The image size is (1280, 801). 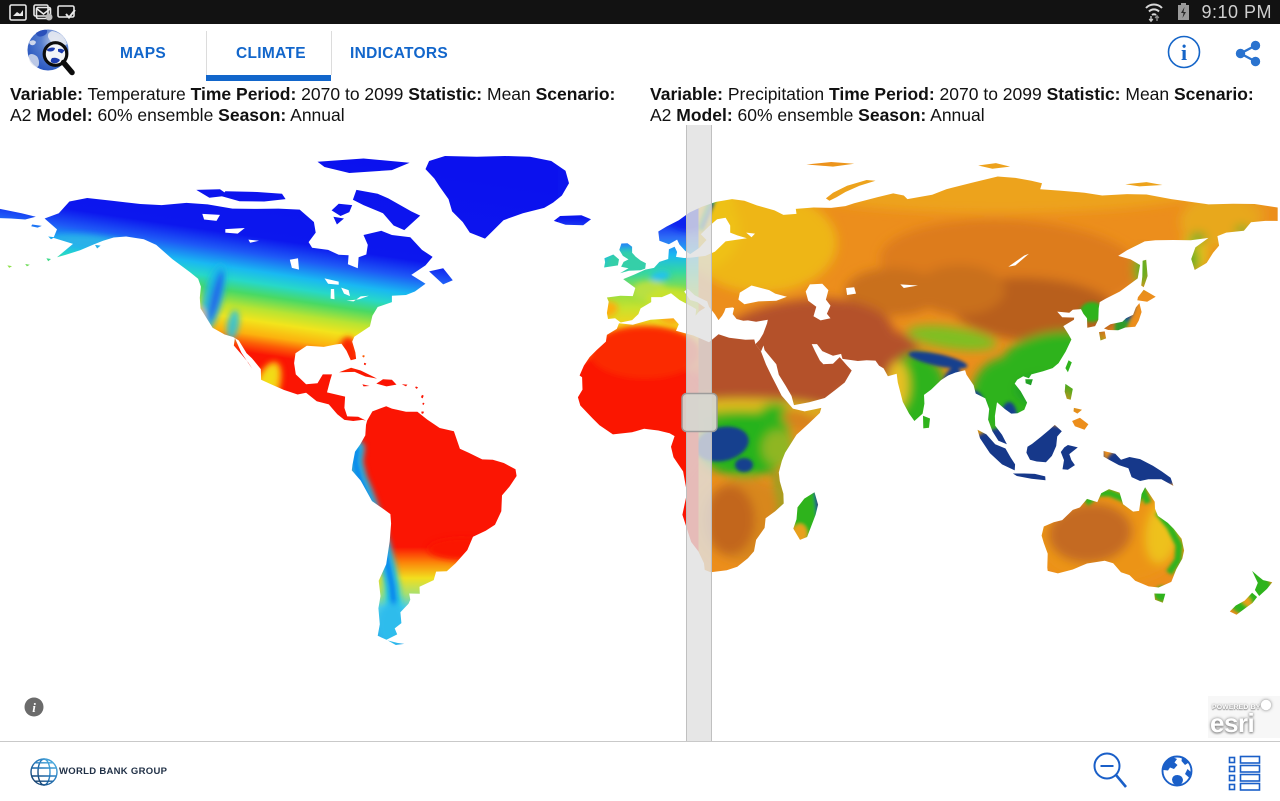 I want to click on svg-text: esri, so click(x=1232, y=723).